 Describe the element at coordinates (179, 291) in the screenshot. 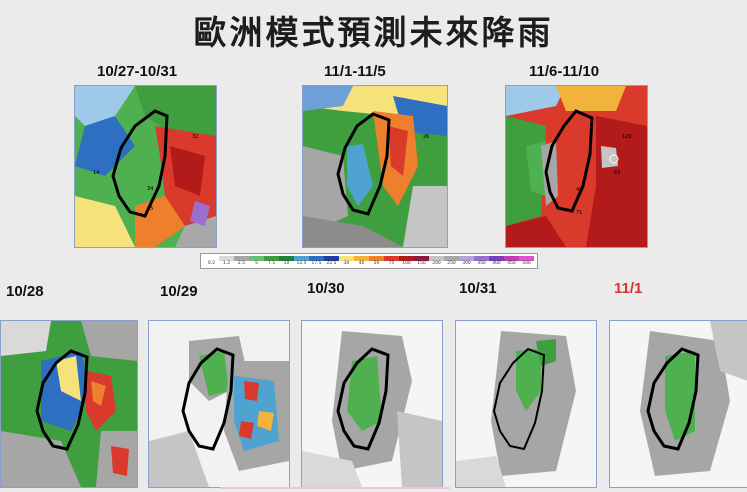

I see `panel-label-bottom-2: 10/29` at that location.